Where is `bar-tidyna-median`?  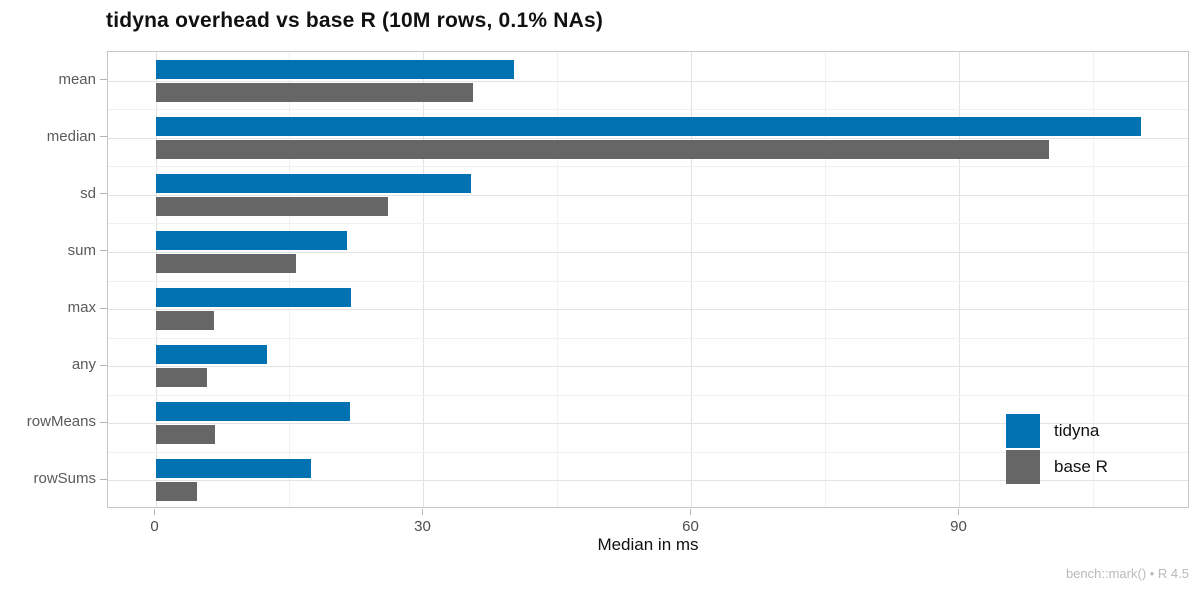 bar-tidyna-median is located at coordinates (648, 126).